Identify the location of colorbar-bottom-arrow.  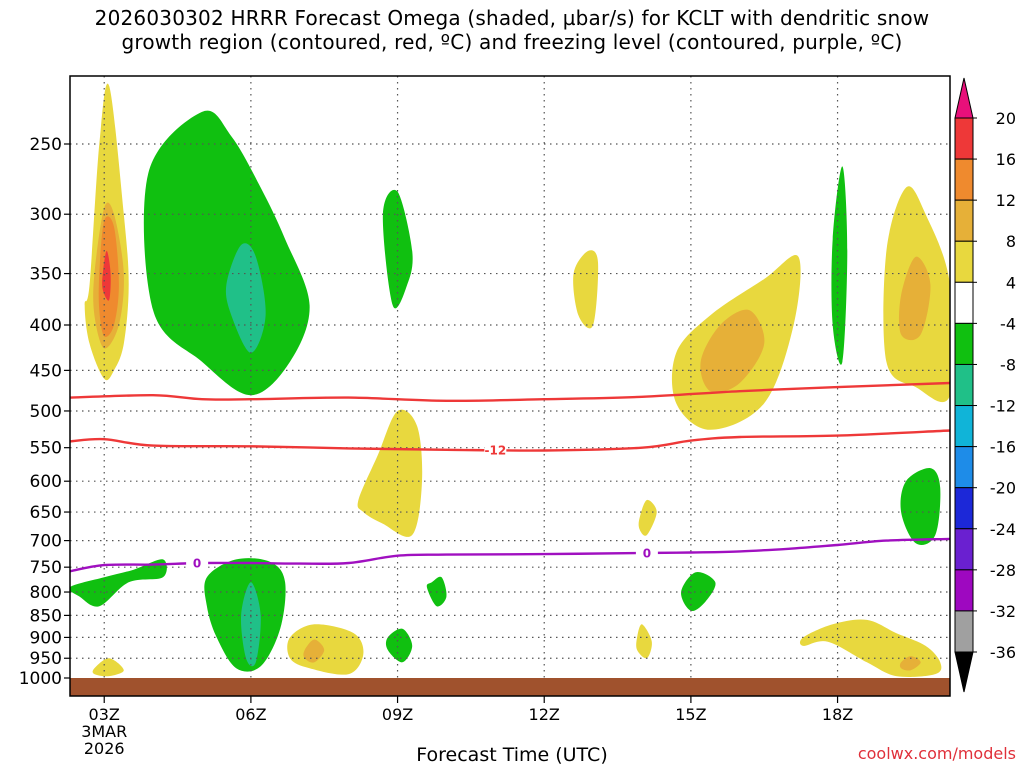
(964, 672).